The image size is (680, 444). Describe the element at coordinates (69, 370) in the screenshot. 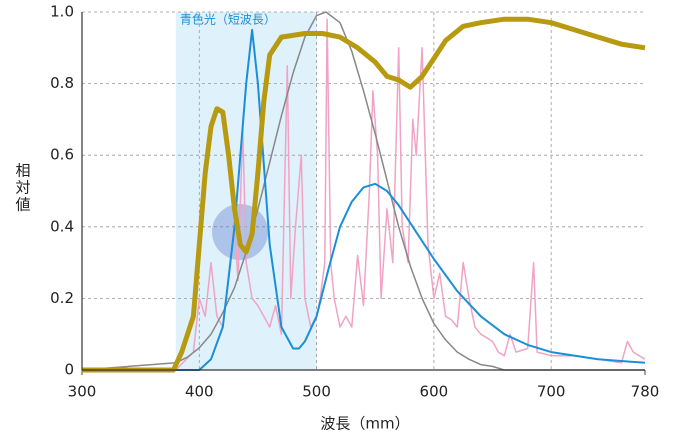

I see `y-tick-label: 0` at that location.